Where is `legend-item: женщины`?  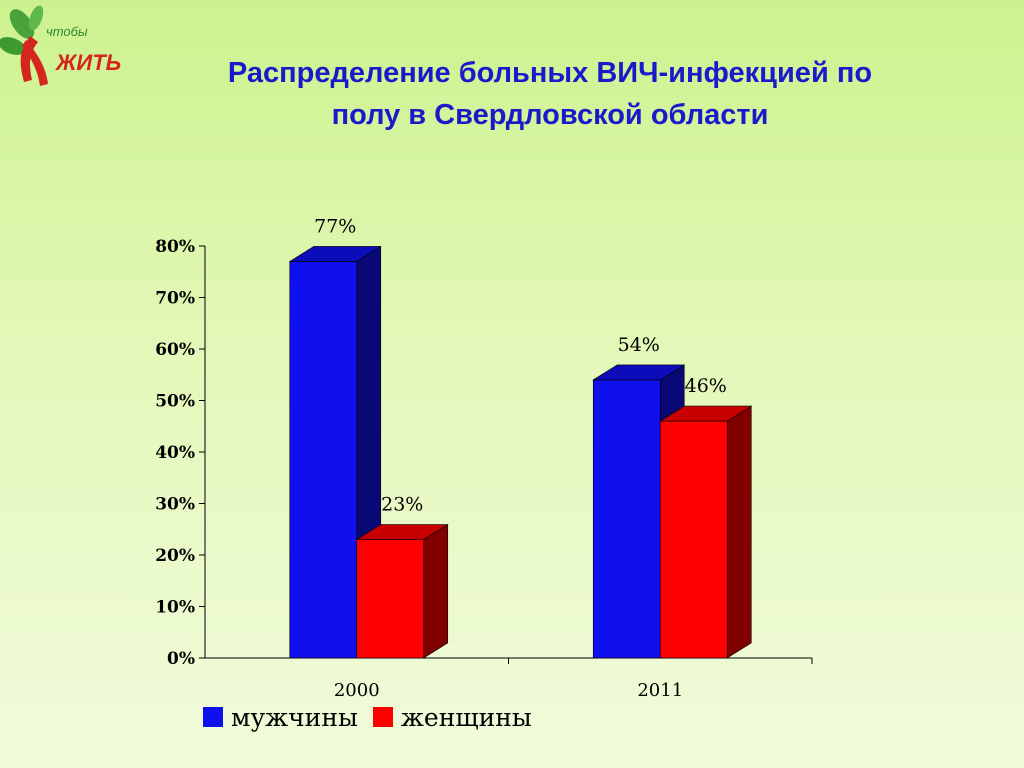 legend-item: женщины is located at coordinates (452, 717).